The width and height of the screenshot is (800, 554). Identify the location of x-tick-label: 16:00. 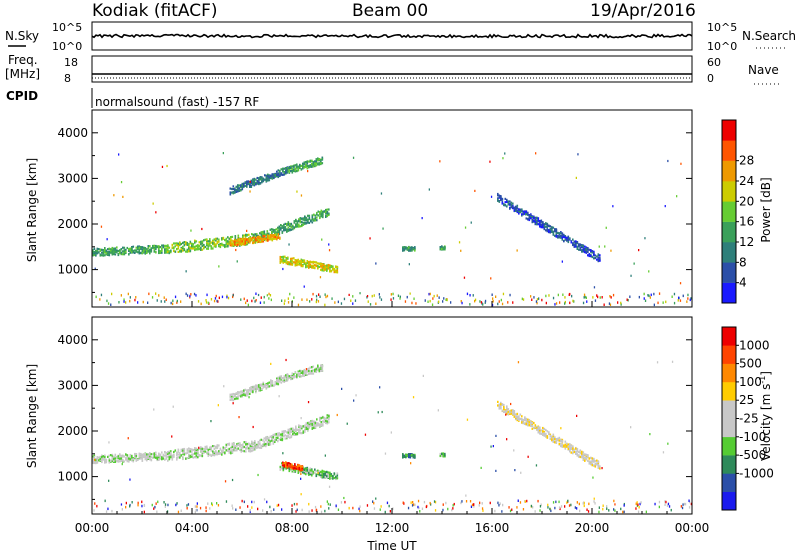
(492, 528).